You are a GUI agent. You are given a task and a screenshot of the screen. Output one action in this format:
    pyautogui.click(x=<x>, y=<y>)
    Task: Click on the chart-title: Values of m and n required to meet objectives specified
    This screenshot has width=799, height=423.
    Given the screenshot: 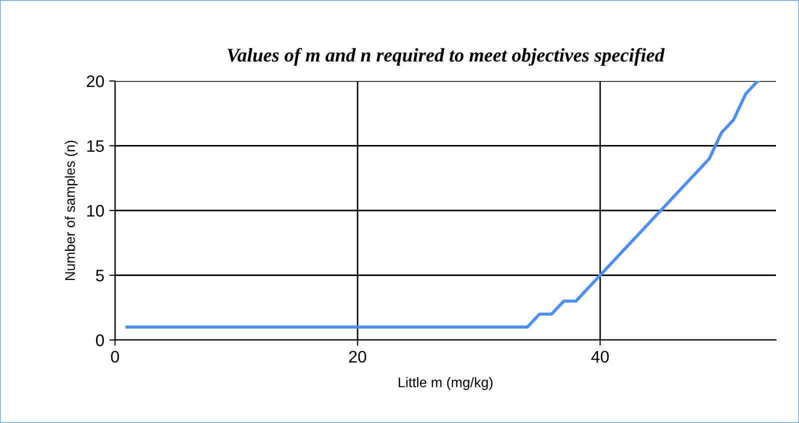 What is the action you would take?
    pyautogui.click(x=446, y=57)
    